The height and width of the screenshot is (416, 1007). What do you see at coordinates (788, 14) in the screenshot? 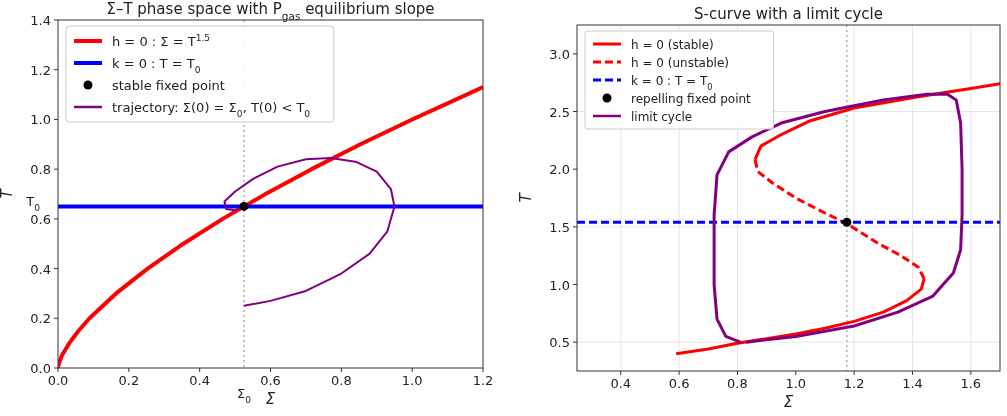
I see `chart-title: S-curve with a limit cycle` at bounding box center [788, 14].